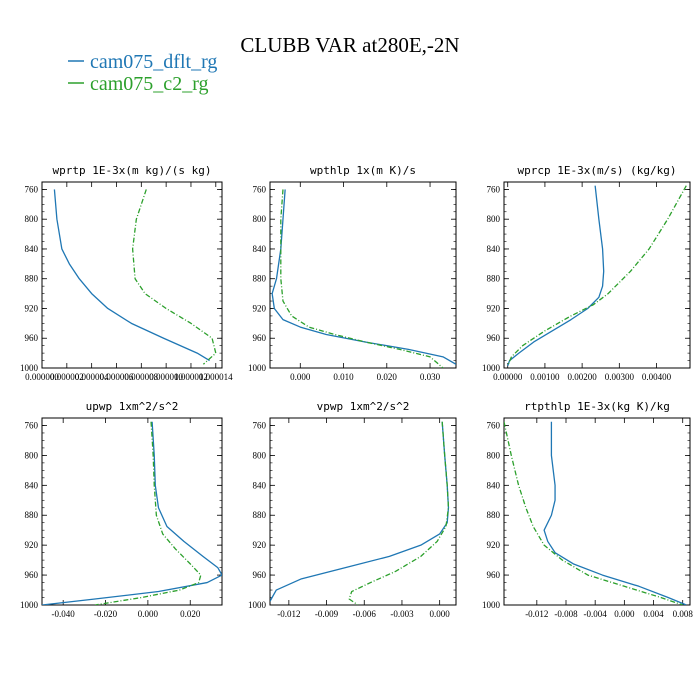 The image size is (700, 700). I want to click on panel-title: wprcp 1E-3x(m/s) (kg/kg), so click(597, 170).